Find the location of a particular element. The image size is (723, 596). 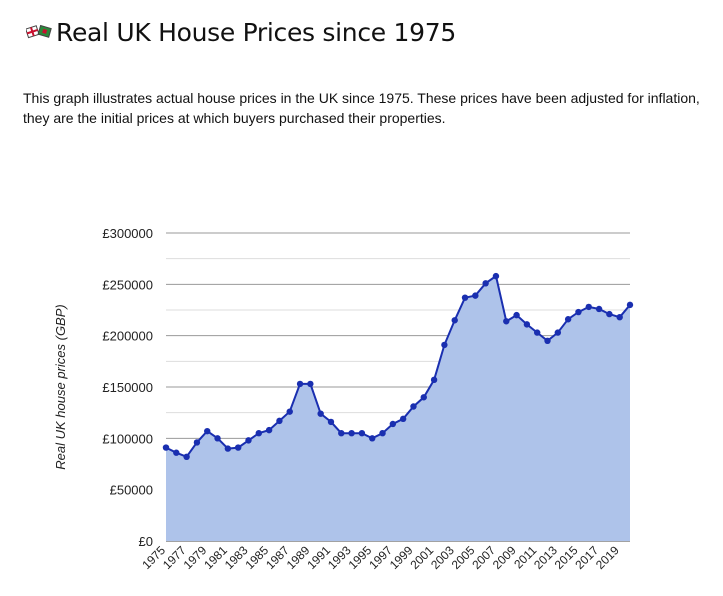

page-title: Real UK House Prices since 1975 is located at coordinates (256, 32).